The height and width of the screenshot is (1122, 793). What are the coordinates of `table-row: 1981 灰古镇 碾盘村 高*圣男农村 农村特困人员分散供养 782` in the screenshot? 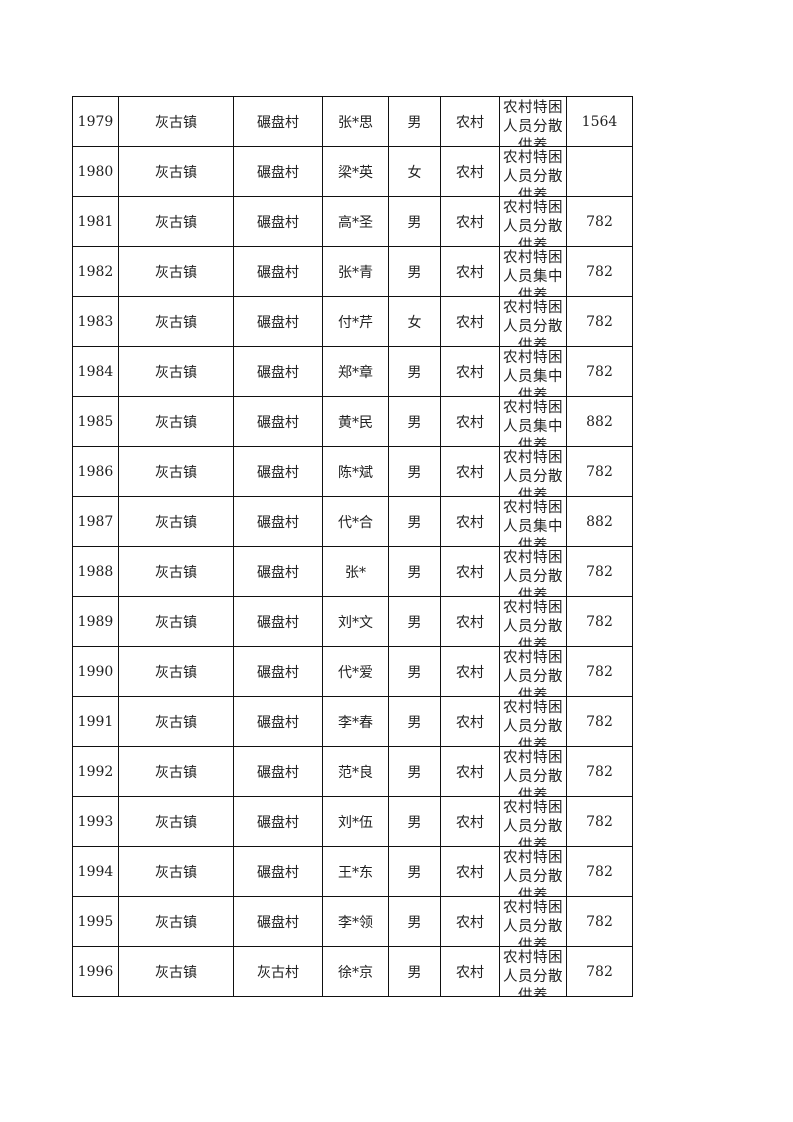 It's located at (352, 221).